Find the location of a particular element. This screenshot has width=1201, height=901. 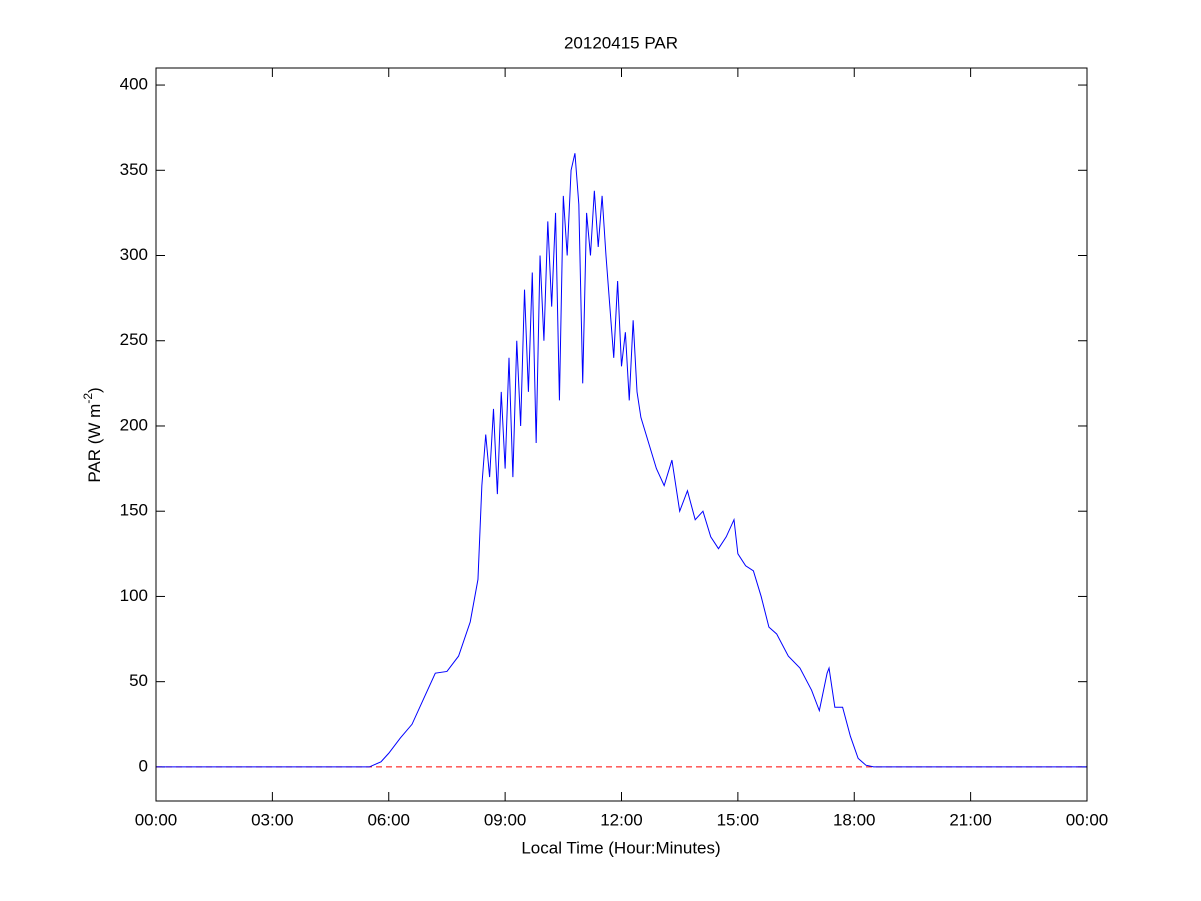

y-tick-label: 350 is located at coordinates (134, 169).